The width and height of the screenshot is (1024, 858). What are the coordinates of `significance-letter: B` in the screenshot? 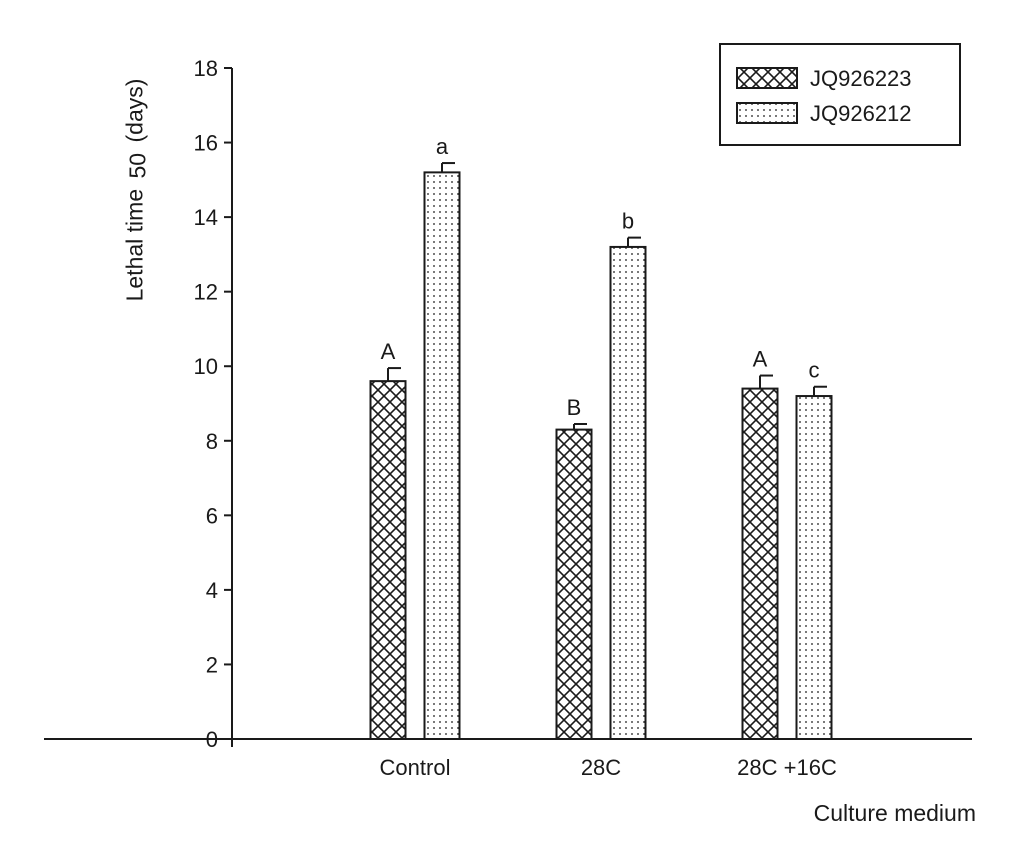 It's located at (574, 407).